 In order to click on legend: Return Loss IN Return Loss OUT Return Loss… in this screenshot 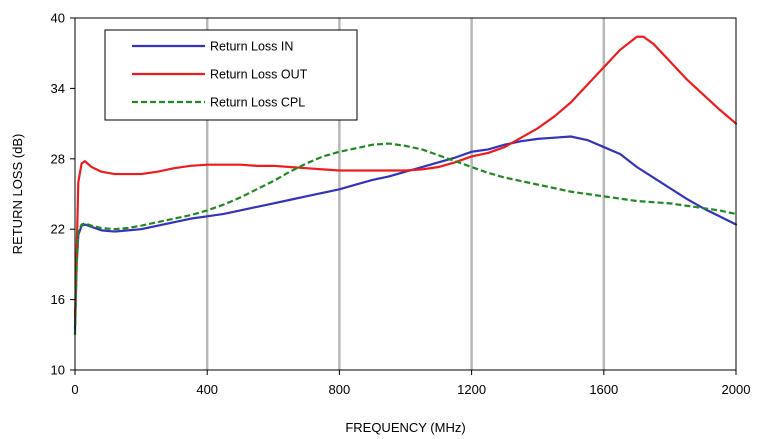, I will do `click(231, 75)`.